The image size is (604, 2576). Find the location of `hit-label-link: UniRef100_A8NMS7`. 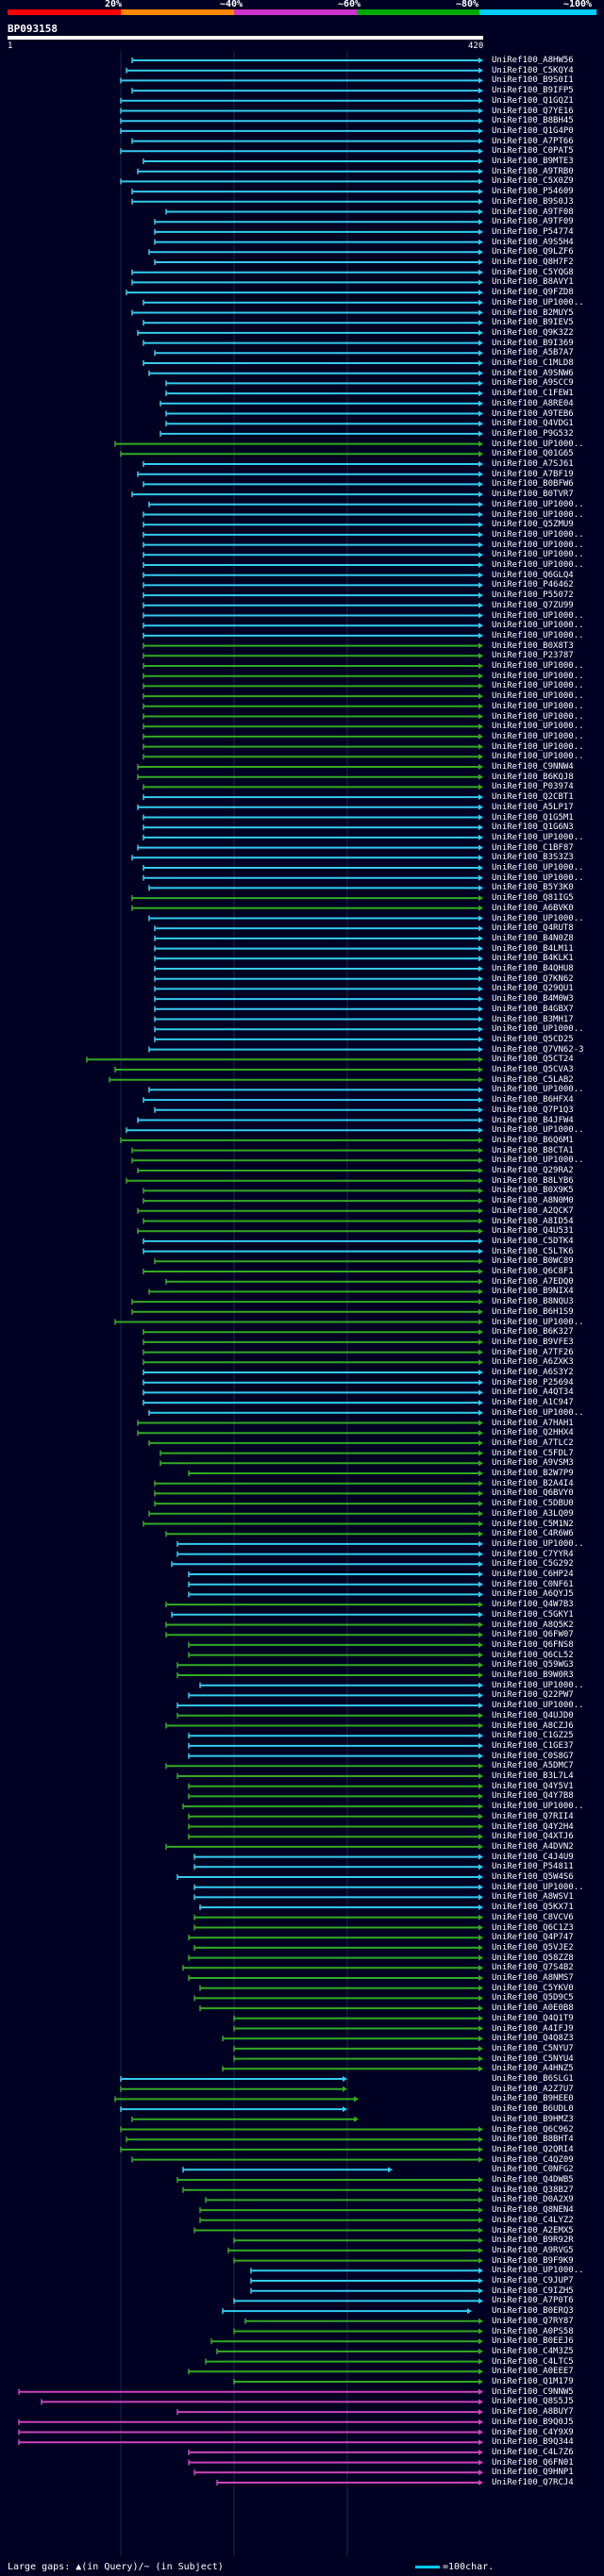

hit-label-link: UniRef100_A8NMS7 is located at coordinates (533, 1978).